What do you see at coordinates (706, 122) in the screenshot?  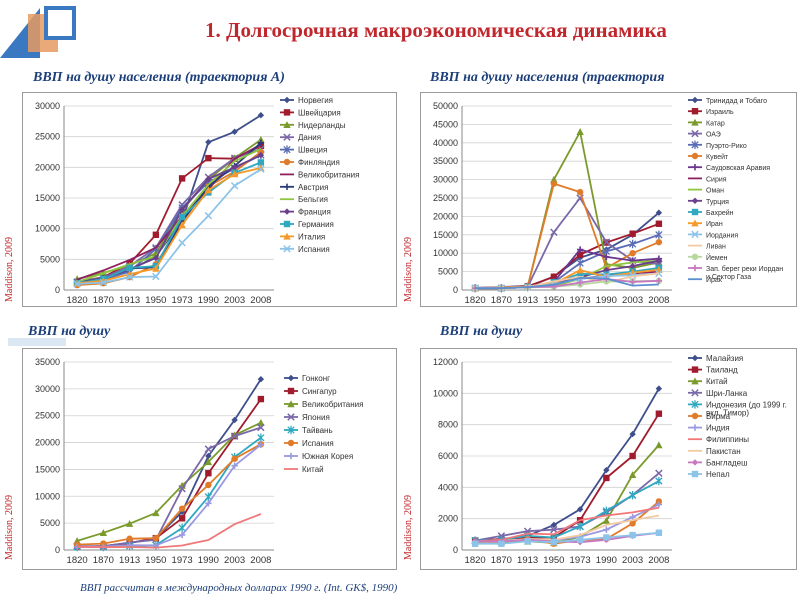 I see `legend-entry: Катар` at bounding box center [706, 122].